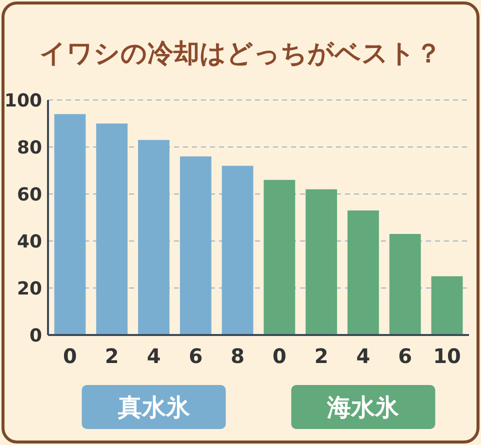  What do you see at coordinates (29, 289) in the screenshot?
I see `y-tick-label: 20` at bounding box center [29, 289].